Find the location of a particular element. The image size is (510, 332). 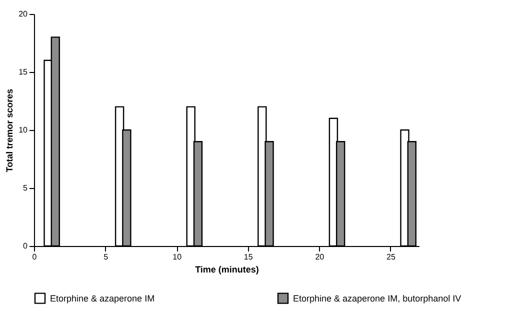

x-tick-label: 15 is located at coordinates (249, 257).